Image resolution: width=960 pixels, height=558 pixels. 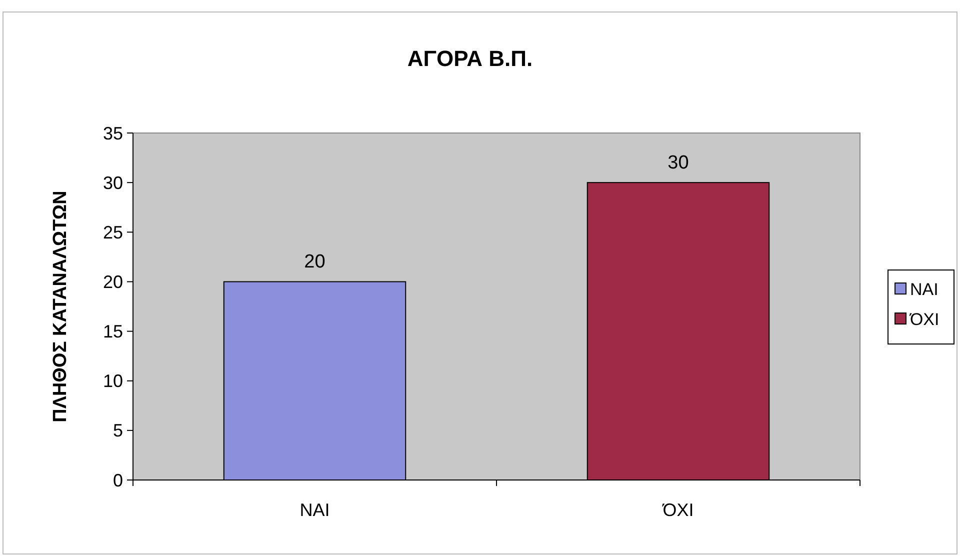 What do you see at coordinates (112, 381) in the screenshot?
I see `y-tick-label: 10` at bounding box center [112, 381].